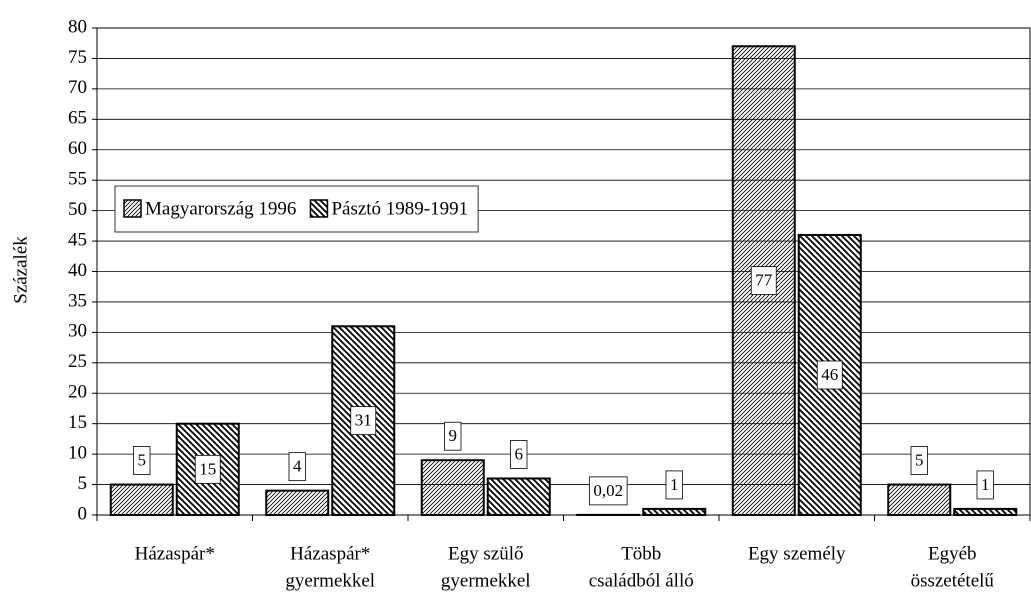  I want to click on y-tick-label: 65, so click(77, 118).